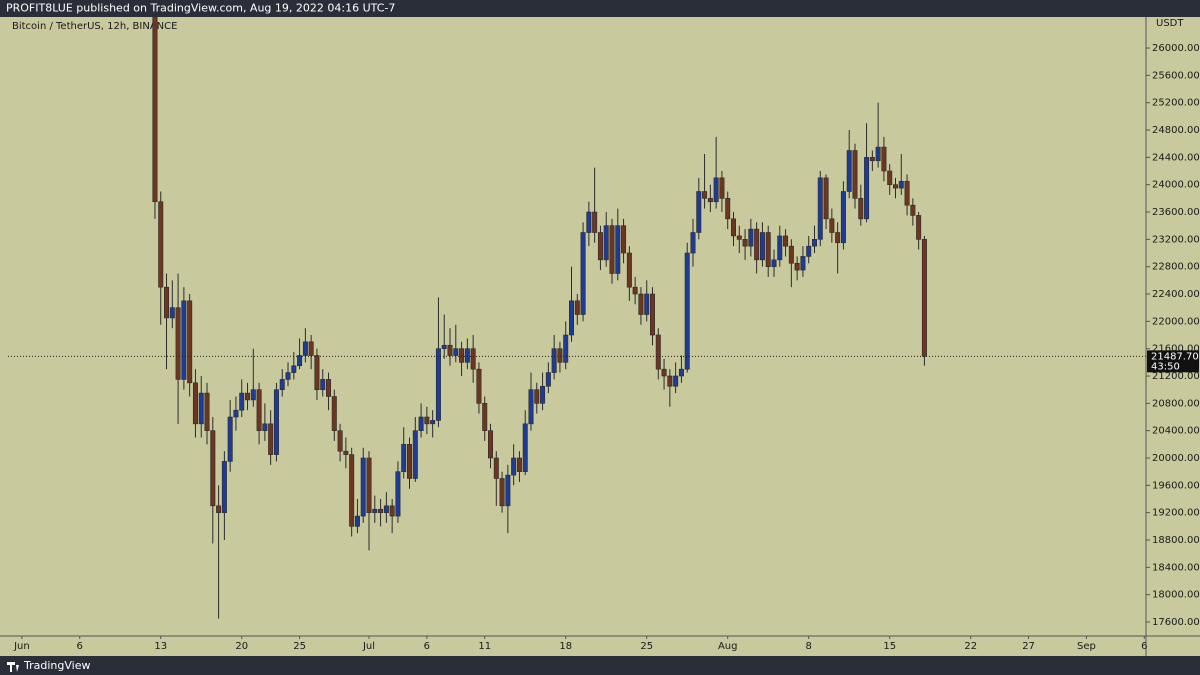 This screenshot has height=675, width=1200. What do you see at coordinates (1165, 366) in the screenshot?
I see `countdown: 43:50` at bounding box center [1165, 366].